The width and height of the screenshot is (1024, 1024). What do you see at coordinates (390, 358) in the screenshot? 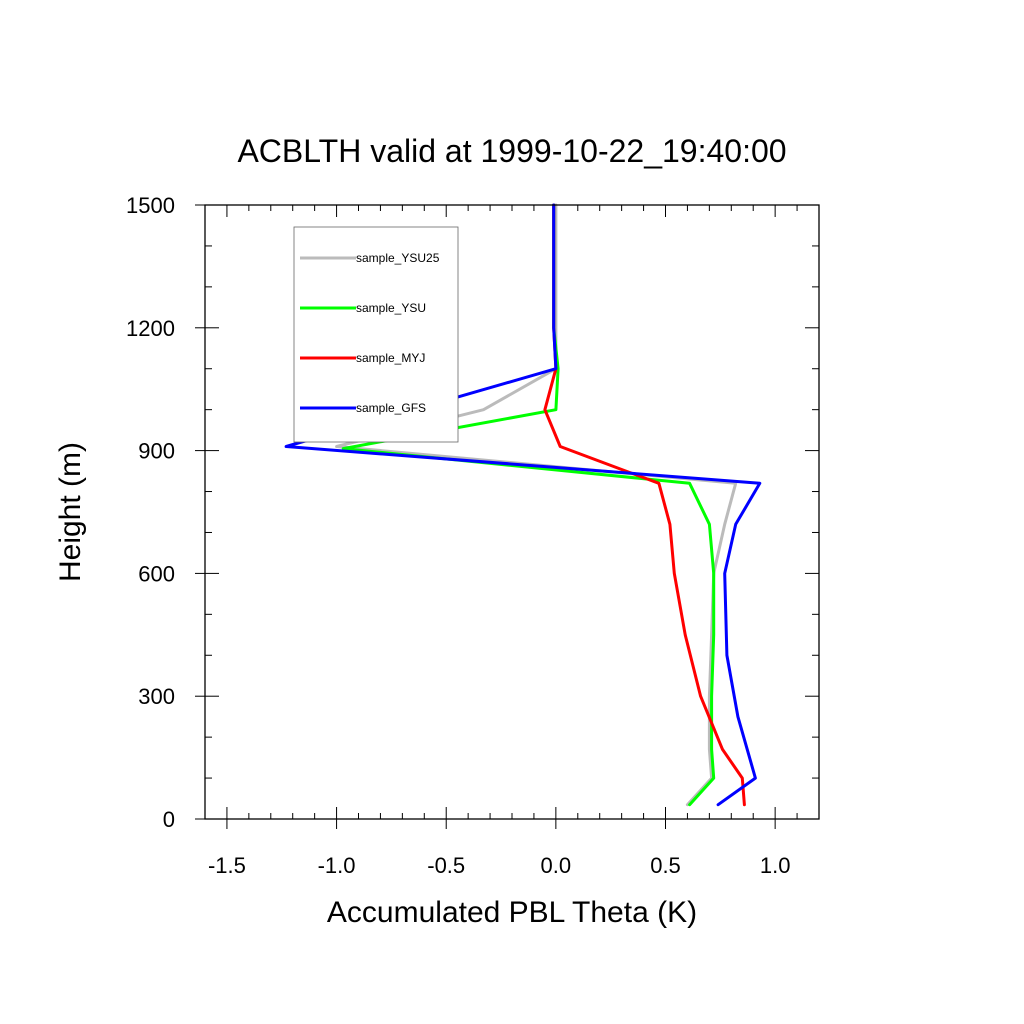
I see `legend-label: sample_MYJ` at bounding box center [390, 358].